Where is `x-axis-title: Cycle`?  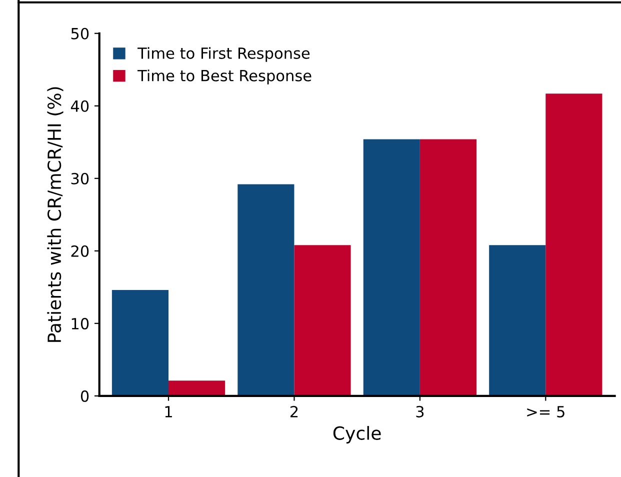 x-axis-title: Cycle is located at coordinates (357, 435).